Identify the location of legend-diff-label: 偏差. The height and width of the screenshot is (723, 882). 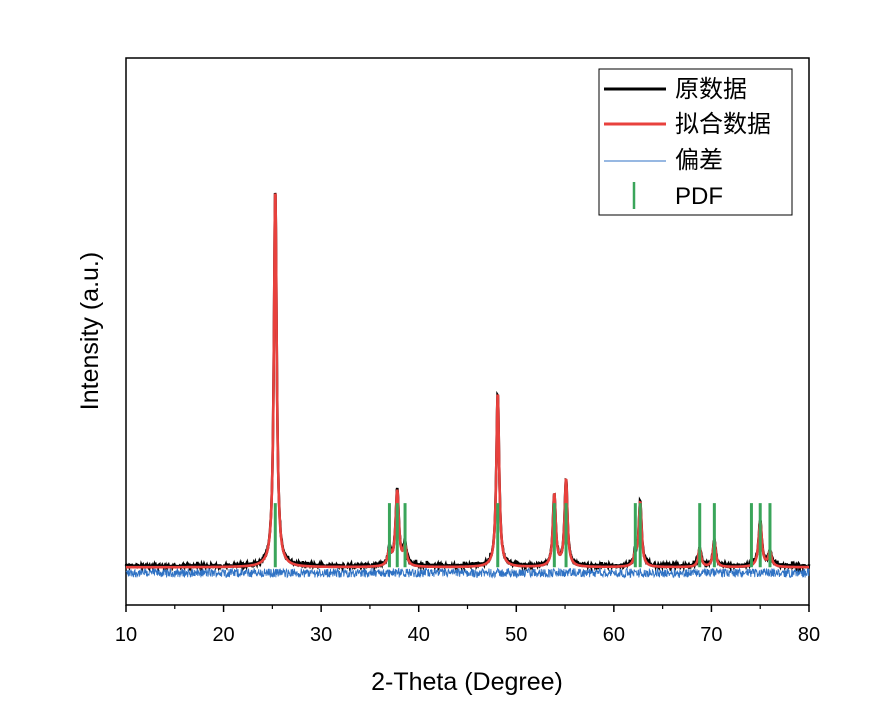
(699, 160).